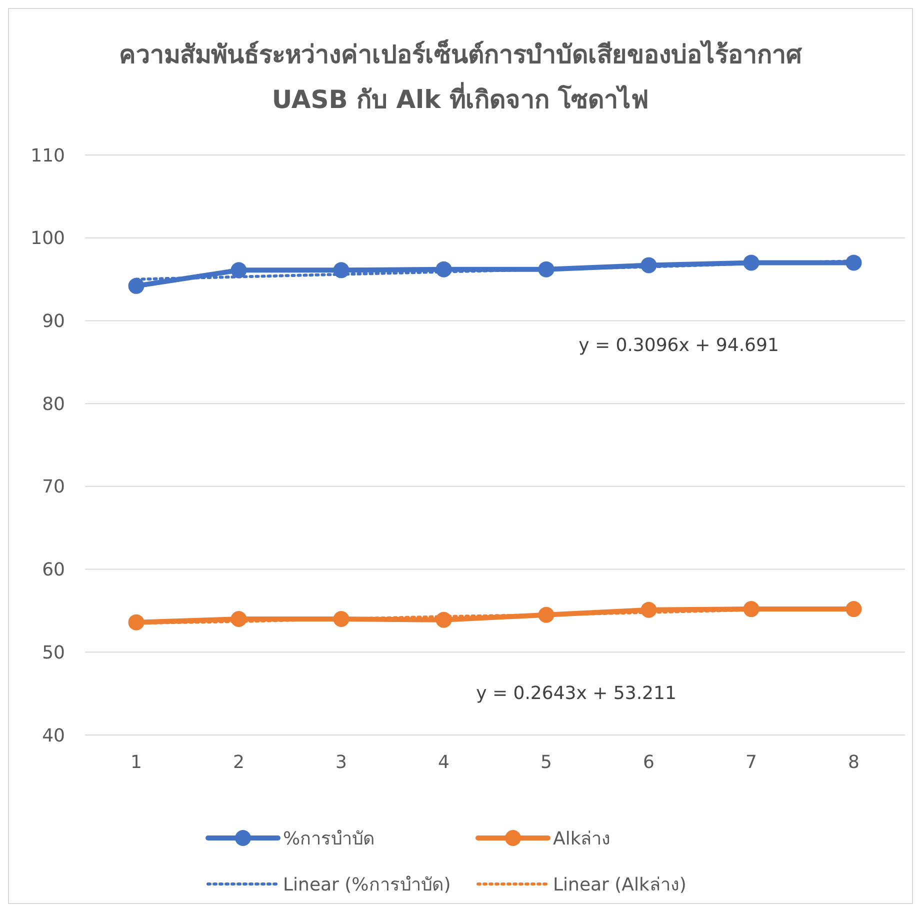 This screenshot has width=921, height=912. Describe the element at coordinates (47, 239) in the screenshot. I see `y-tick-label: 100` at that location.